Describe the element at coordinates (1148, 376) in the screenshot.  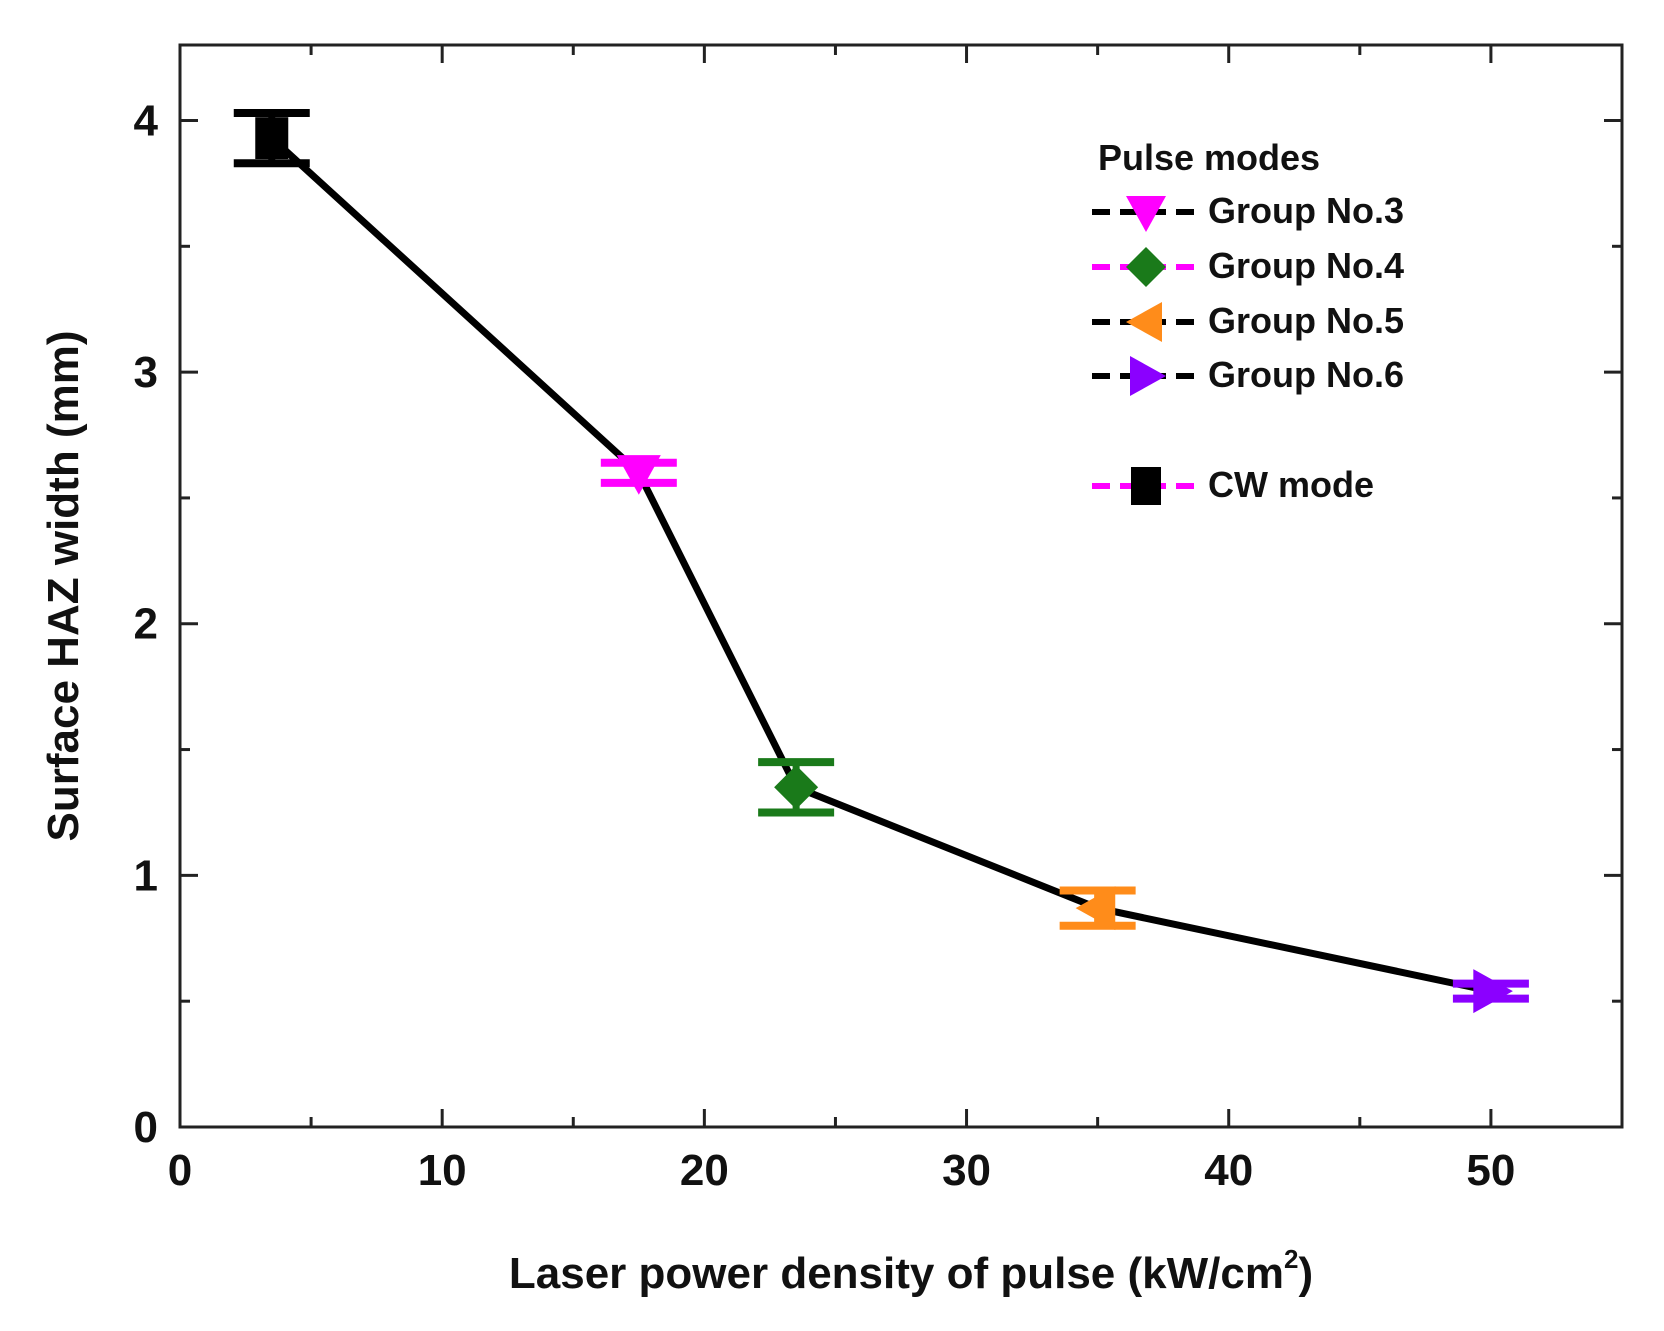
I see `legend-marker-triangle-right` at that location.